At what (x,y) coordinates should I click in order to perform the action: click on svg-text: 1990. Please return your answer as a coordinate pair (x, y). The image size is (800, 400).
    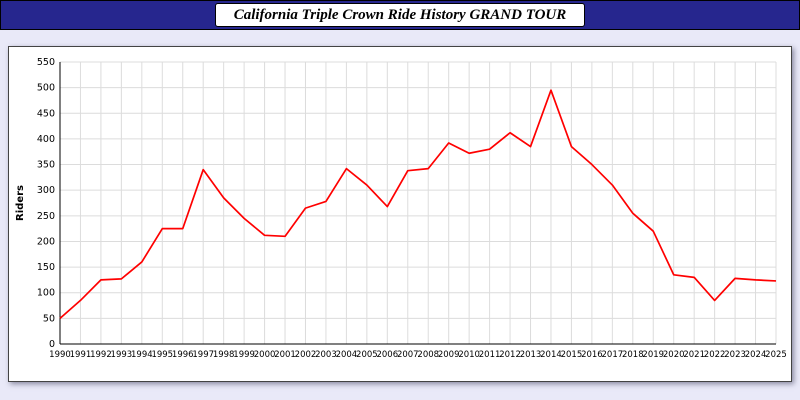
    Looking at the image, I should click on (60, 355).